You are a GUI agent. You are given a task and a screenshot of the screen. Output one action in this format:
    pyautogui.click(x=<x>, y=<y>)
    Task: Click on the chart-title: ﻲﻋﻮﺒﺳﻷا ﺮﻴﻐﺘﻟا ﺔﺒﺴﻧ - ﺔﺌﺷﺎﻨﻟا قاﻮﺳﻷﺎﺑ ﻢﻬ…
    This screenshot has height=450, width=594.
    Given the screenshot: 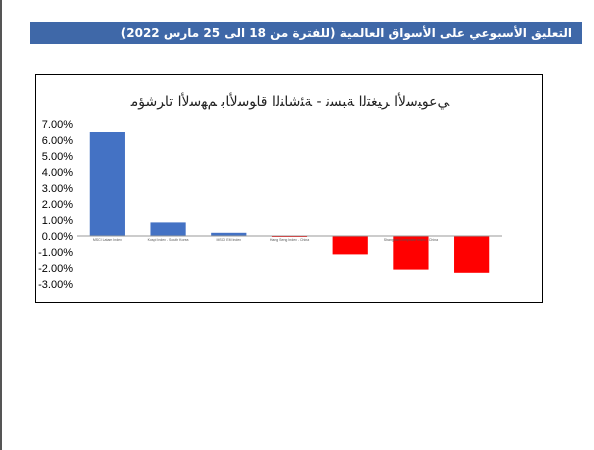 What is the action you would take?
    pyautogui.click(x=290, y=101)
    